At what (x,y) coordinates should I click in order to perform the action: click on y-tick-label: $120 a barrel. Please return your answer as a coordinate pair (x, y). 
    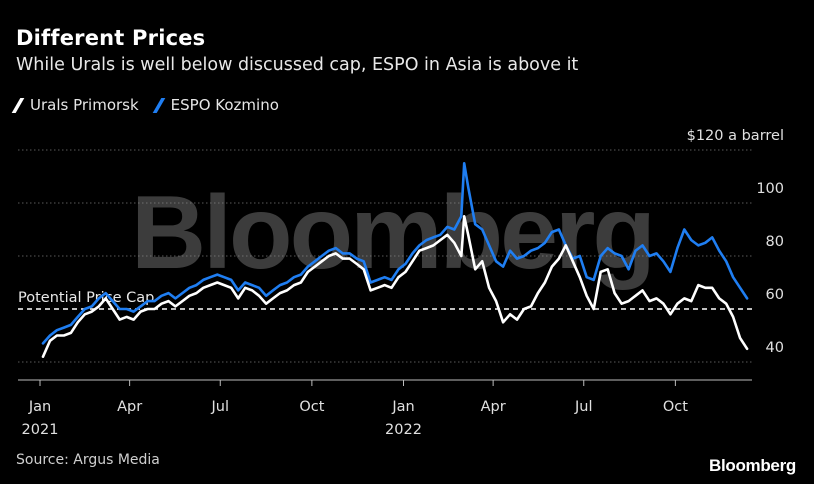
    Looking at the image, I should click on (735, 136).